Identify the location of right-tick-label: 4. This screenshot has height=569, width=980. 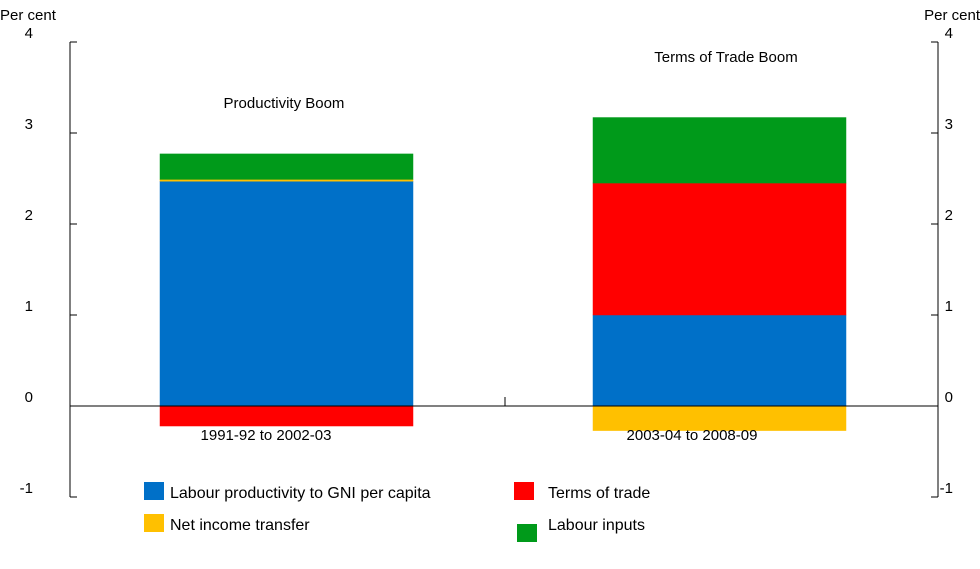
(949, 33).